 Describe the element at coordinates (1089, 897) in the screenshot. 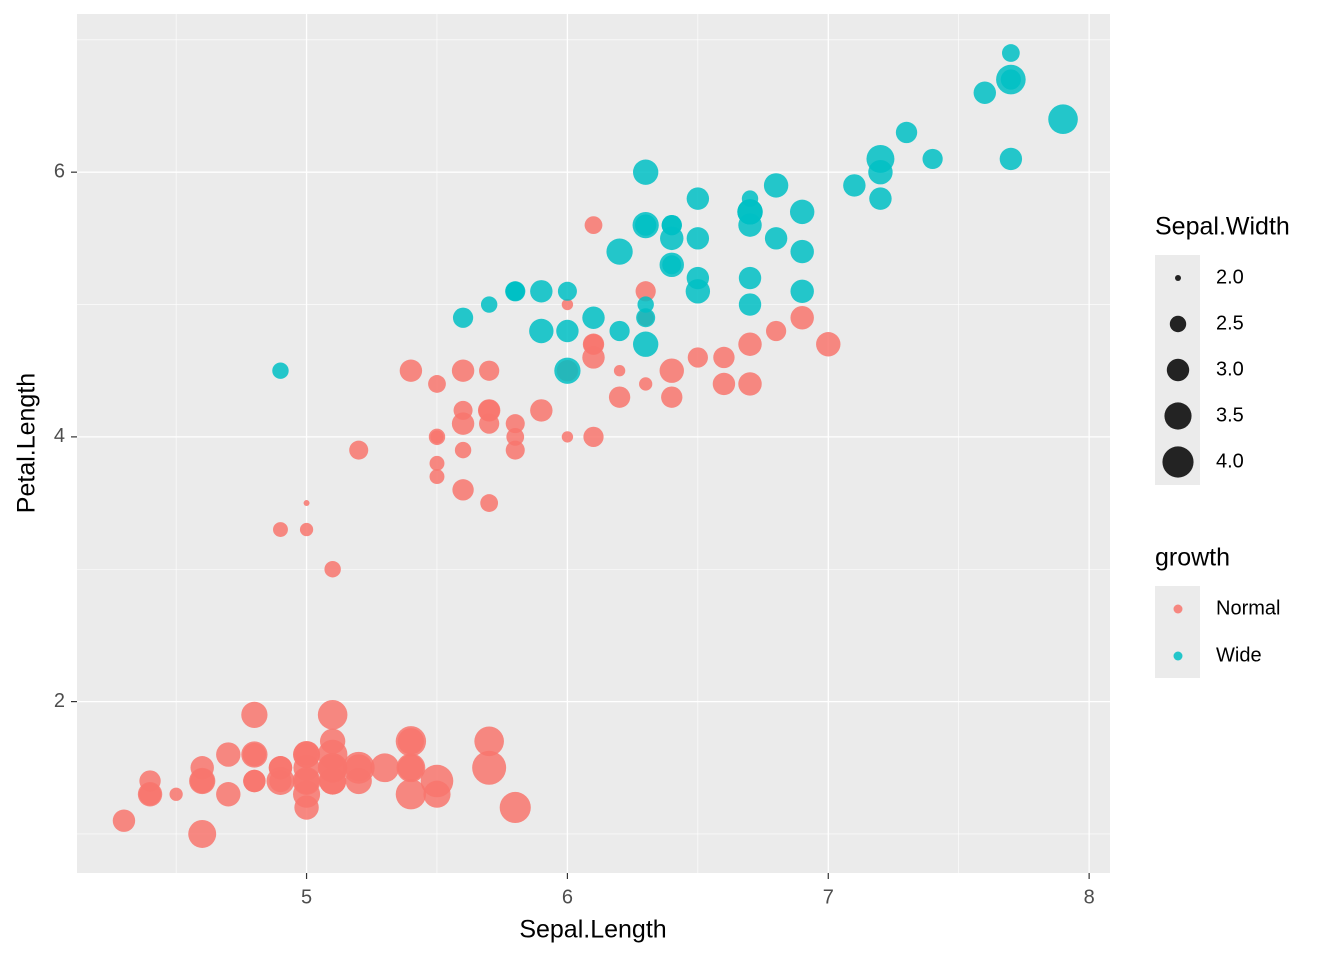

I see `x-tick-label: 8` at that location.